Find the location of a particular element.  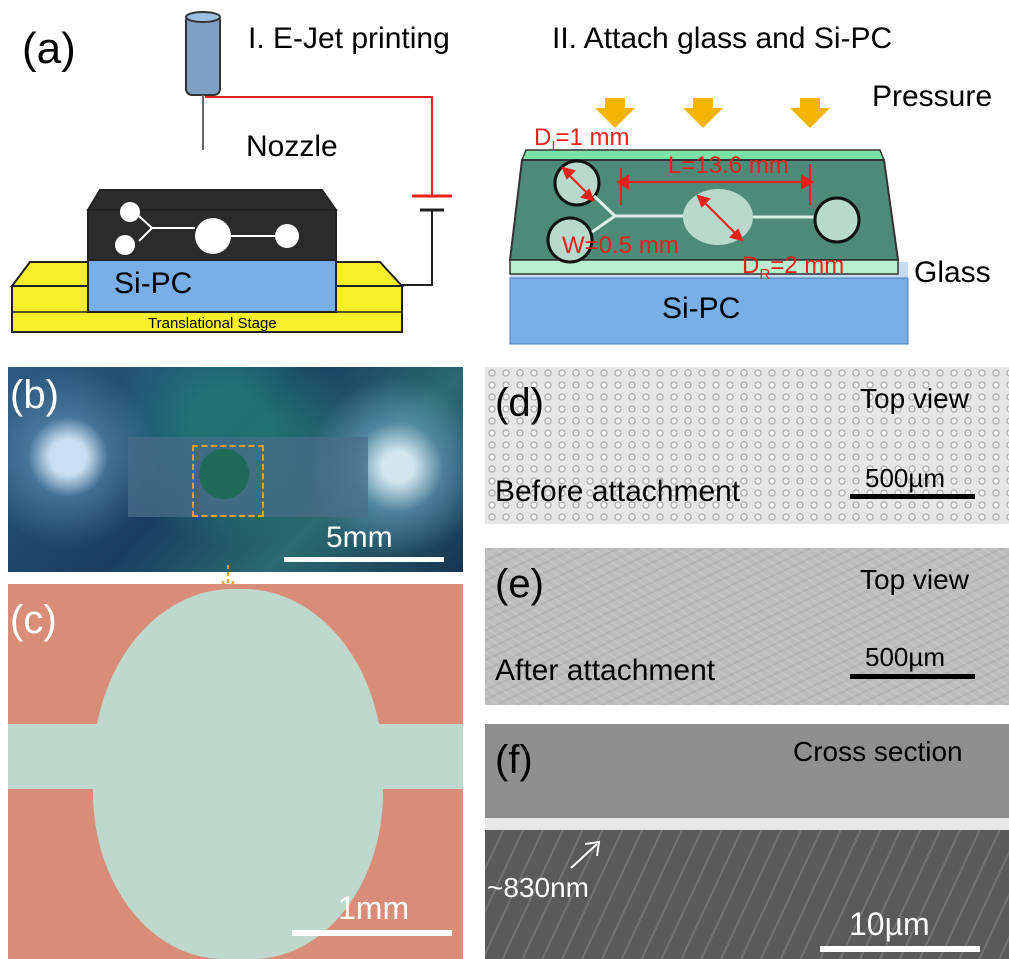

panel-a-label: (a) is located at coordinates (49, 48).